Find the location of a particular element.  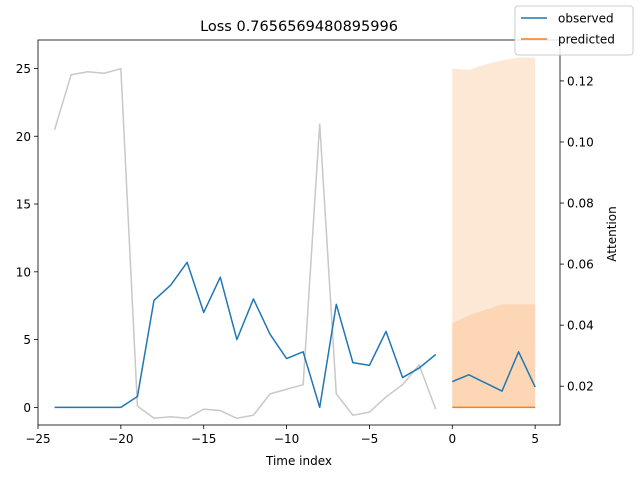

x-tick-label: −15 is located at coordinates (203, 439).